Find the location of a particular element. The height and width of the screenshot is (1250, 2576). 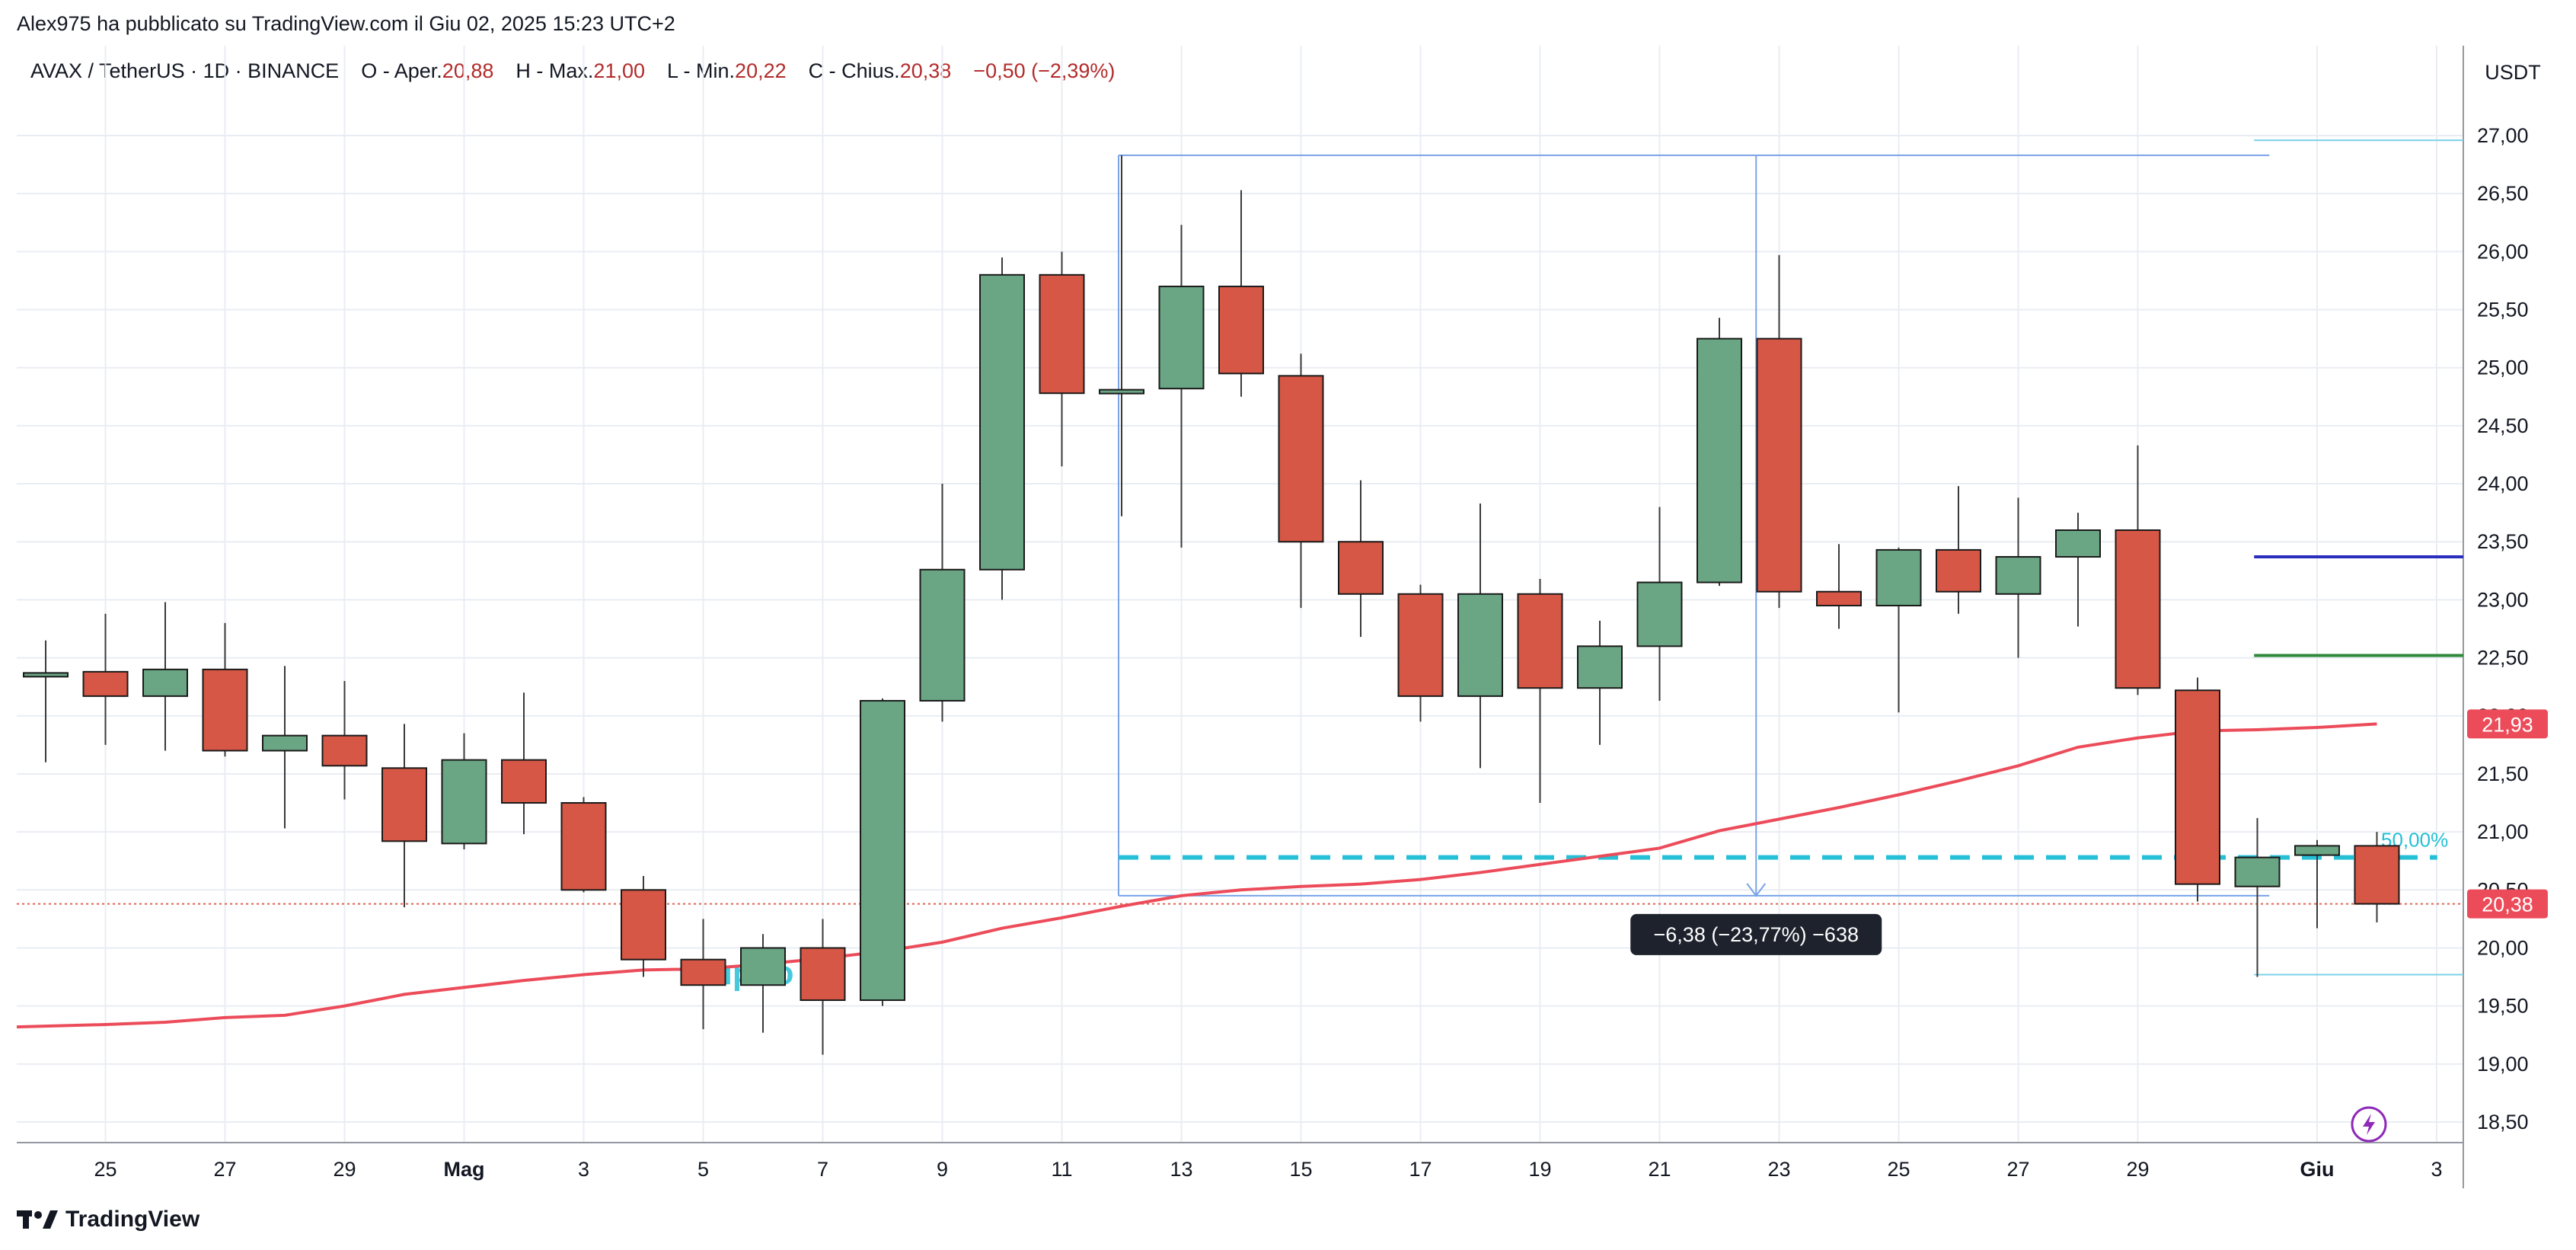

tradingview-logo-icon is located at coordinates (37, 1219).